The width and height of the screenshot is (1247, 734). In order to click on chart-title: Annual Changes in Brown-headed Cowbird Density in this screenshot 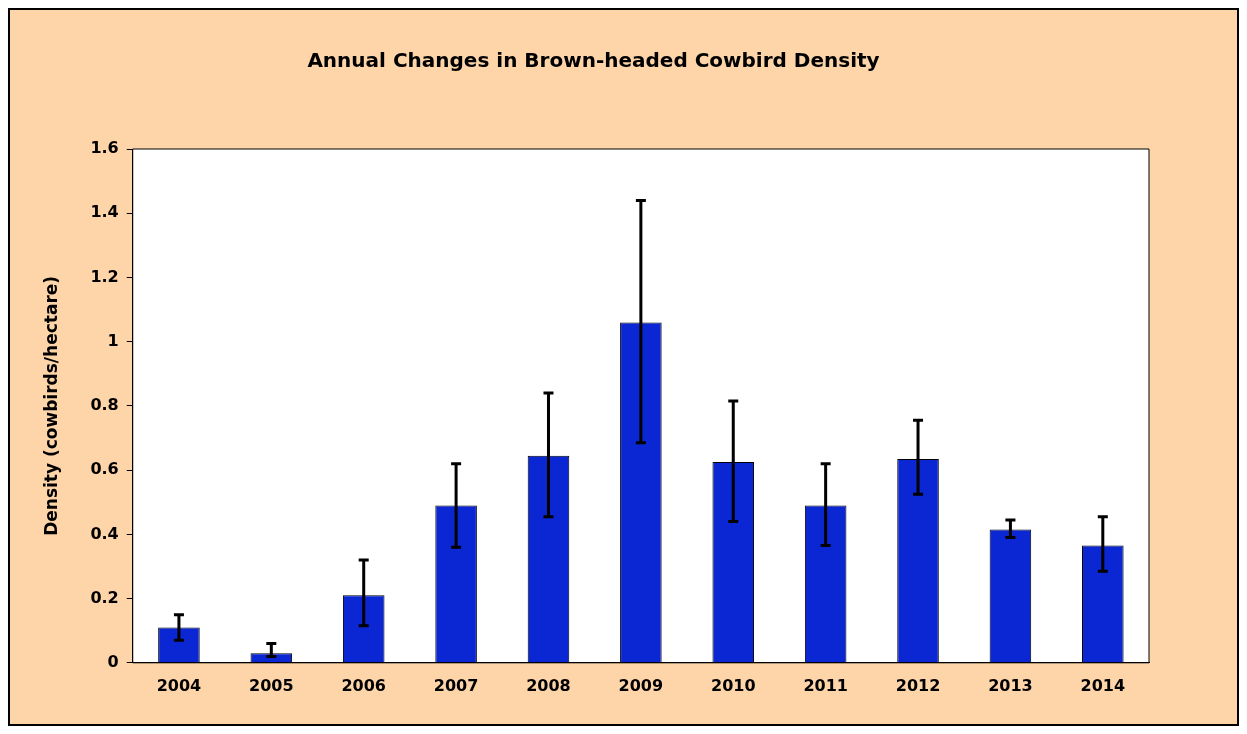, I will do `click(593, 60)`.